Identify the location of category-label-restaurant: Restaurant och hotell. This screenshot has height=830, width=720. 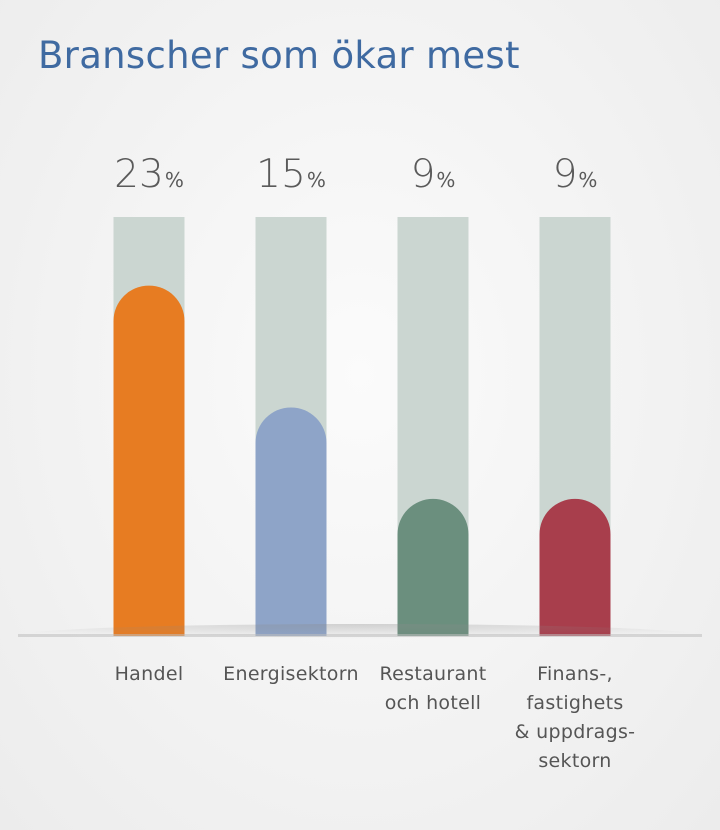
(433, 688).